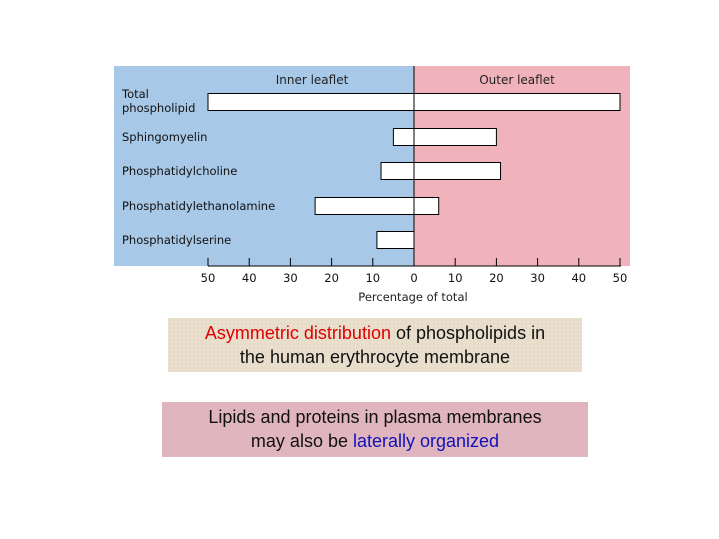  Describe the element at coordinates (412, 297) in the screenshot. I see `x-axis-label: Percentage of total` at that location.